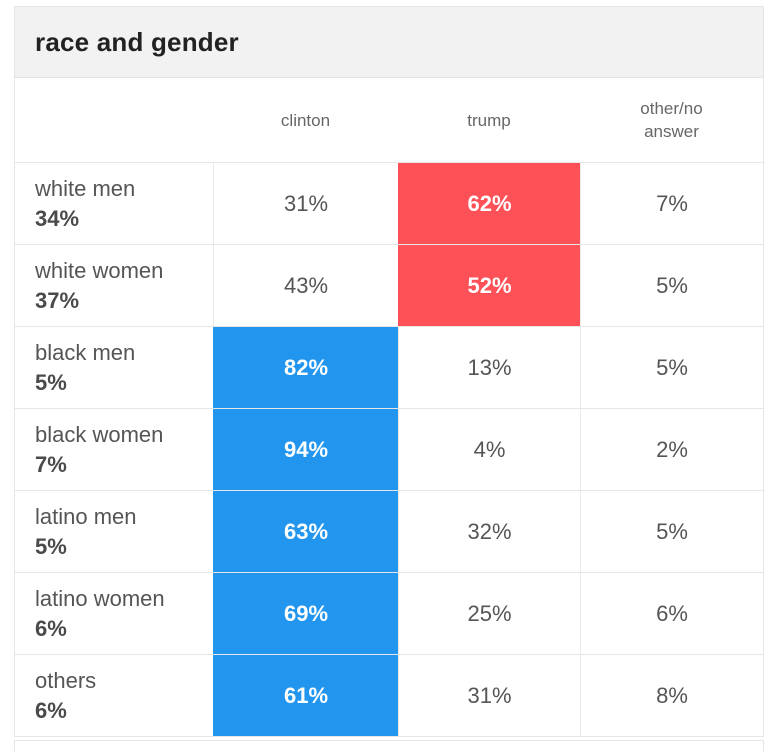 The image size is (774, 752). Describe the element at coordinates (671, 120) in the screenshot. I see `column-header-other: other/no answer` at that location.